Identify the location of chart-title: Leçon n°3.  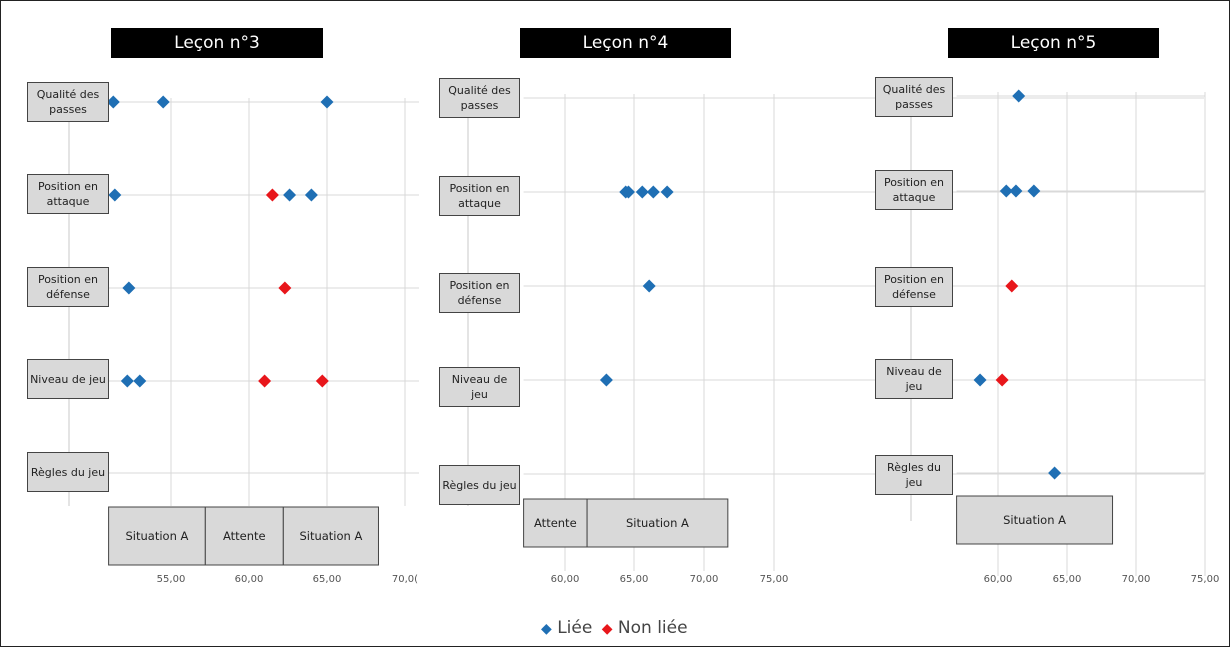
(217, 43).